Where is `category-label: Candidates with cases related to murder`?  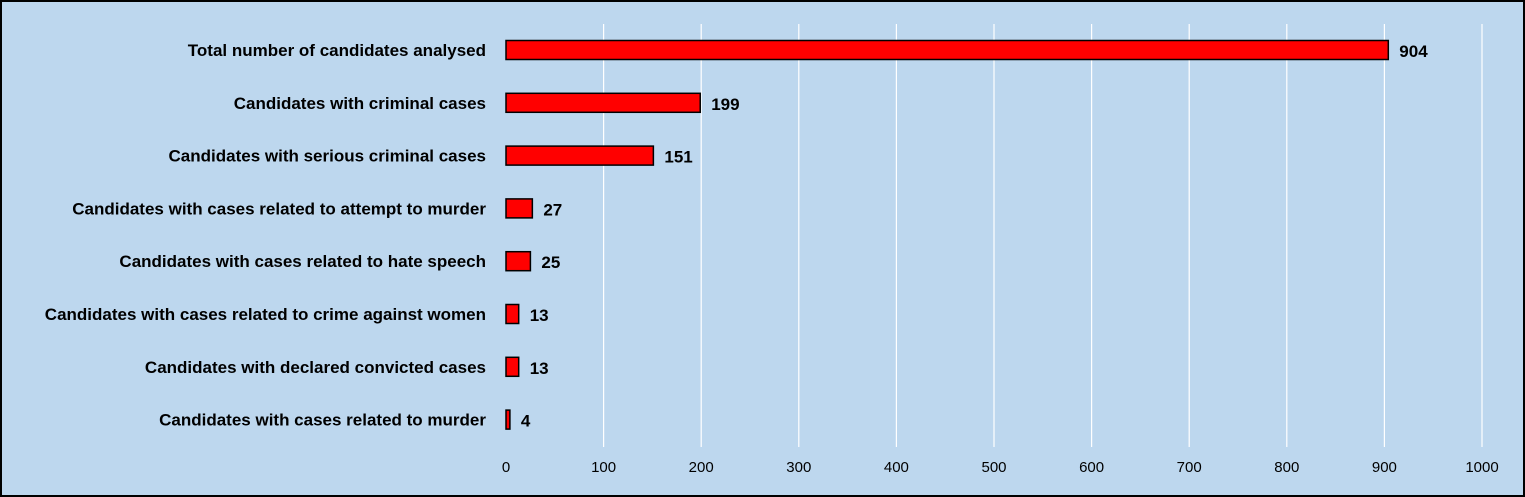
category-label: Candidates with cases related to murder is located at coordinates (322, 420).